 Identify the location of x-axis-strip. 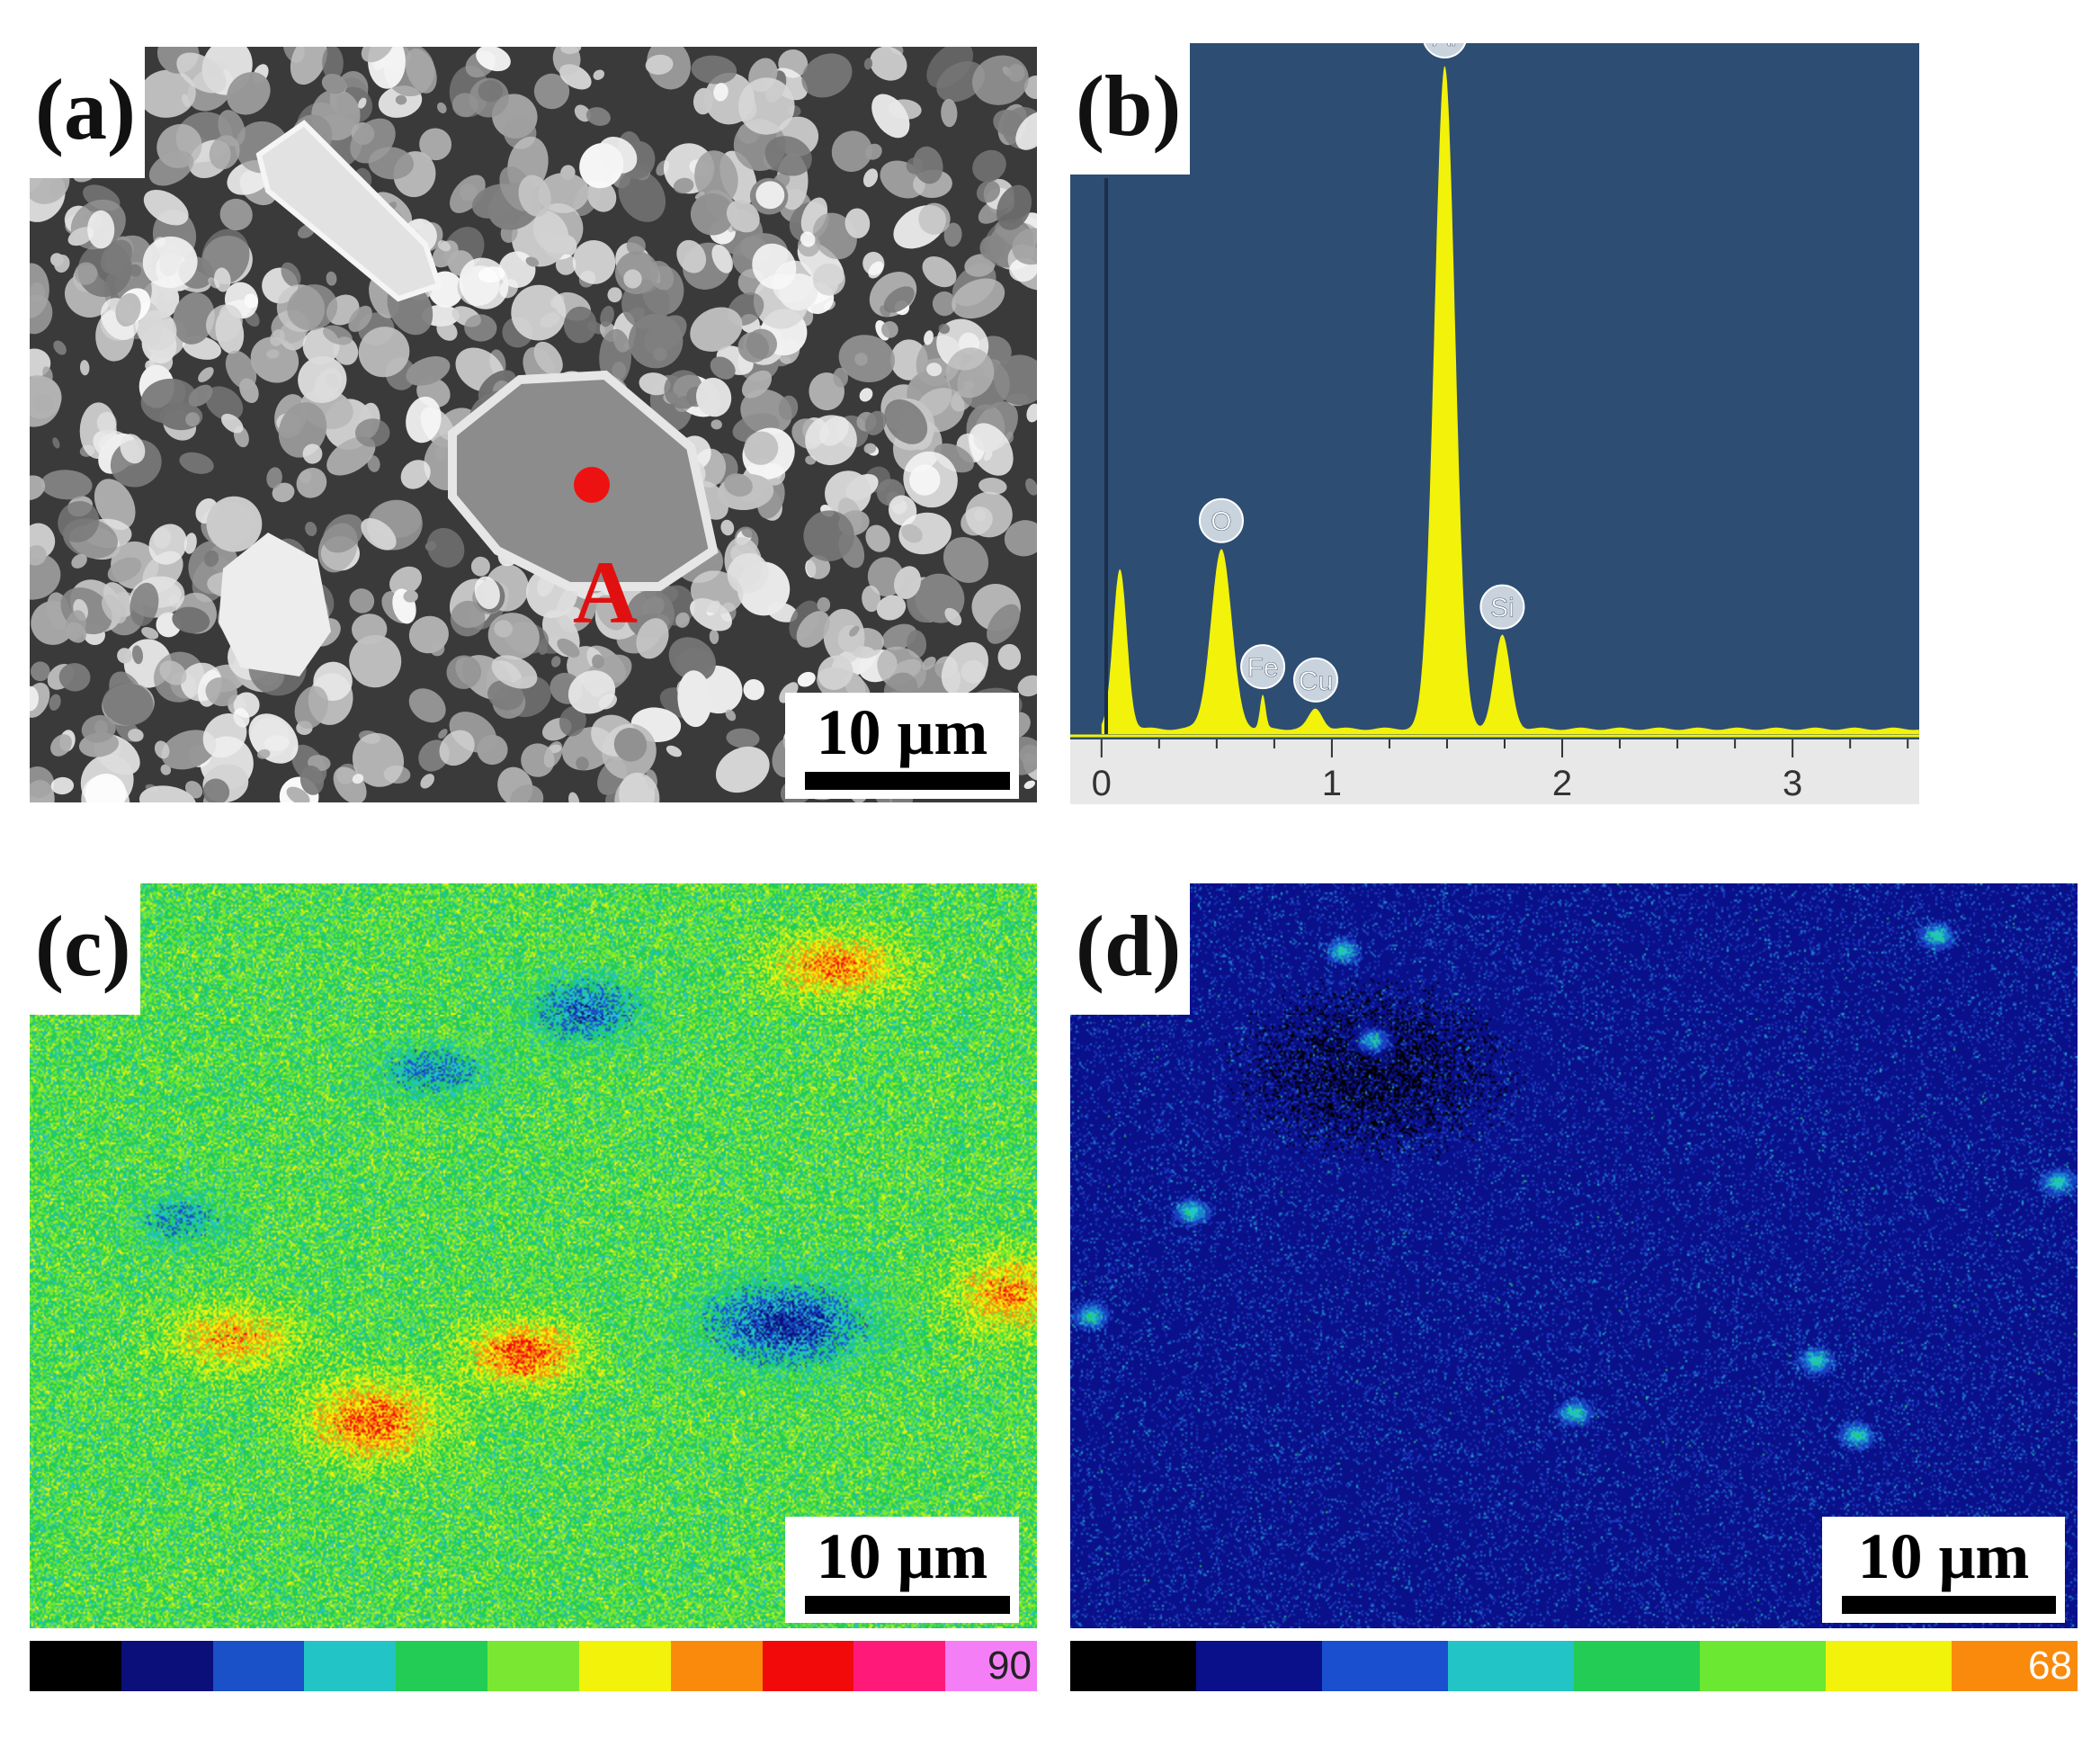
(1495, 771).